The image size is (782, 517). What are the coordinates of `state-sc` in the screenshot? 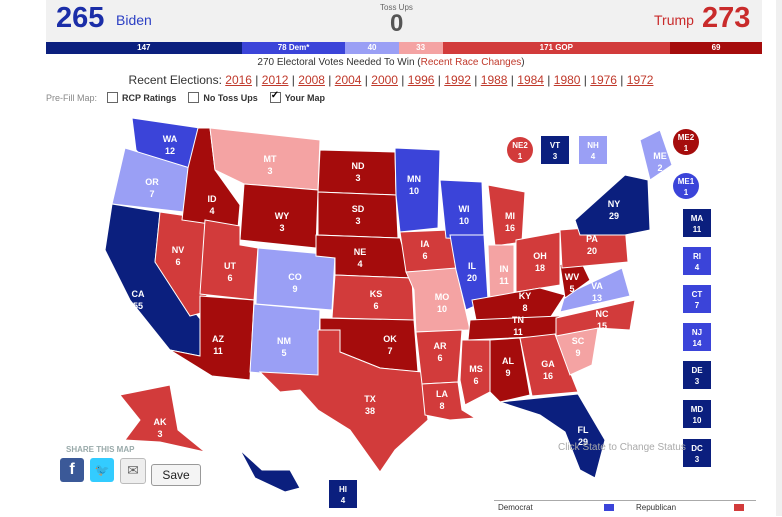 It's located at (576, 351).